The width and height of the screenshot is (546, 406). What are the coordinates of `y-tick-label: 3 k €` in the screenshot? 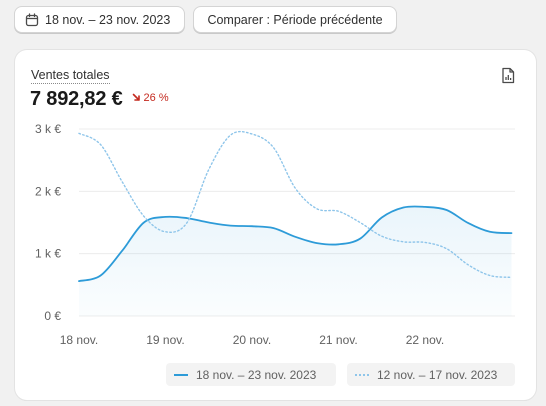 It's located at (48, 129).